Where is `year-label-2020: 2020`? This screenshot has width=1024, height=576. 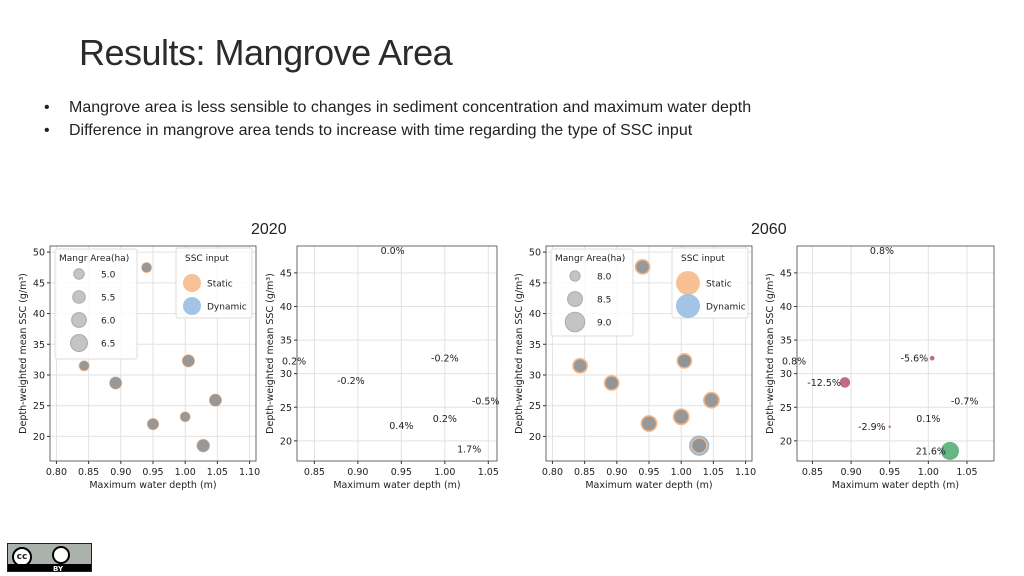
year-label-2020: 2020 is located at coordinates (269, 229).